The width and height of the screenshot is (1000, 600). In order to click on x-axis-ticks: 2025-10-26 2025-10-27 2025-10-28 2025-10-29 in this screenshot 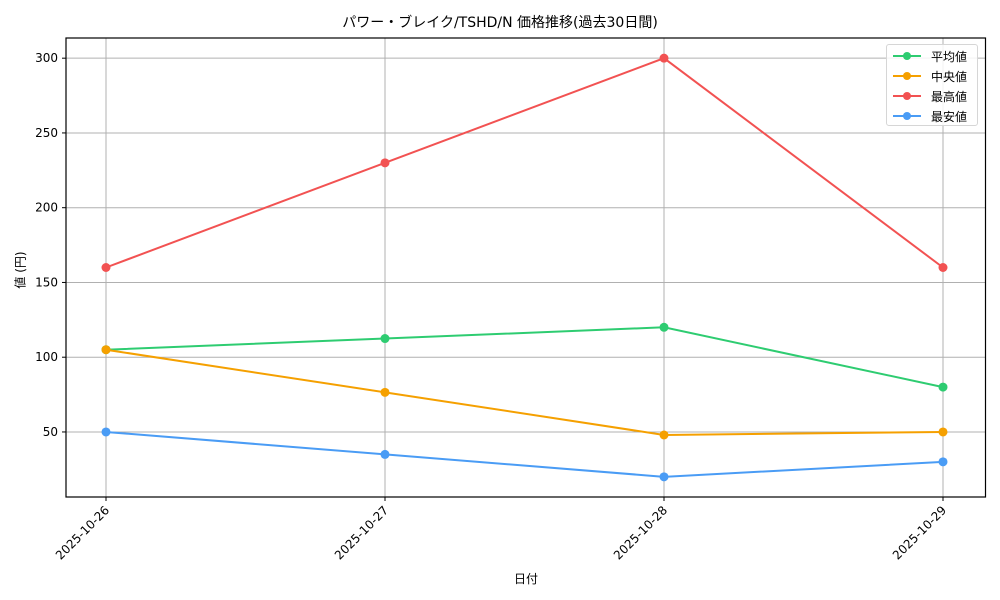, I will do `click(501, 529)`.